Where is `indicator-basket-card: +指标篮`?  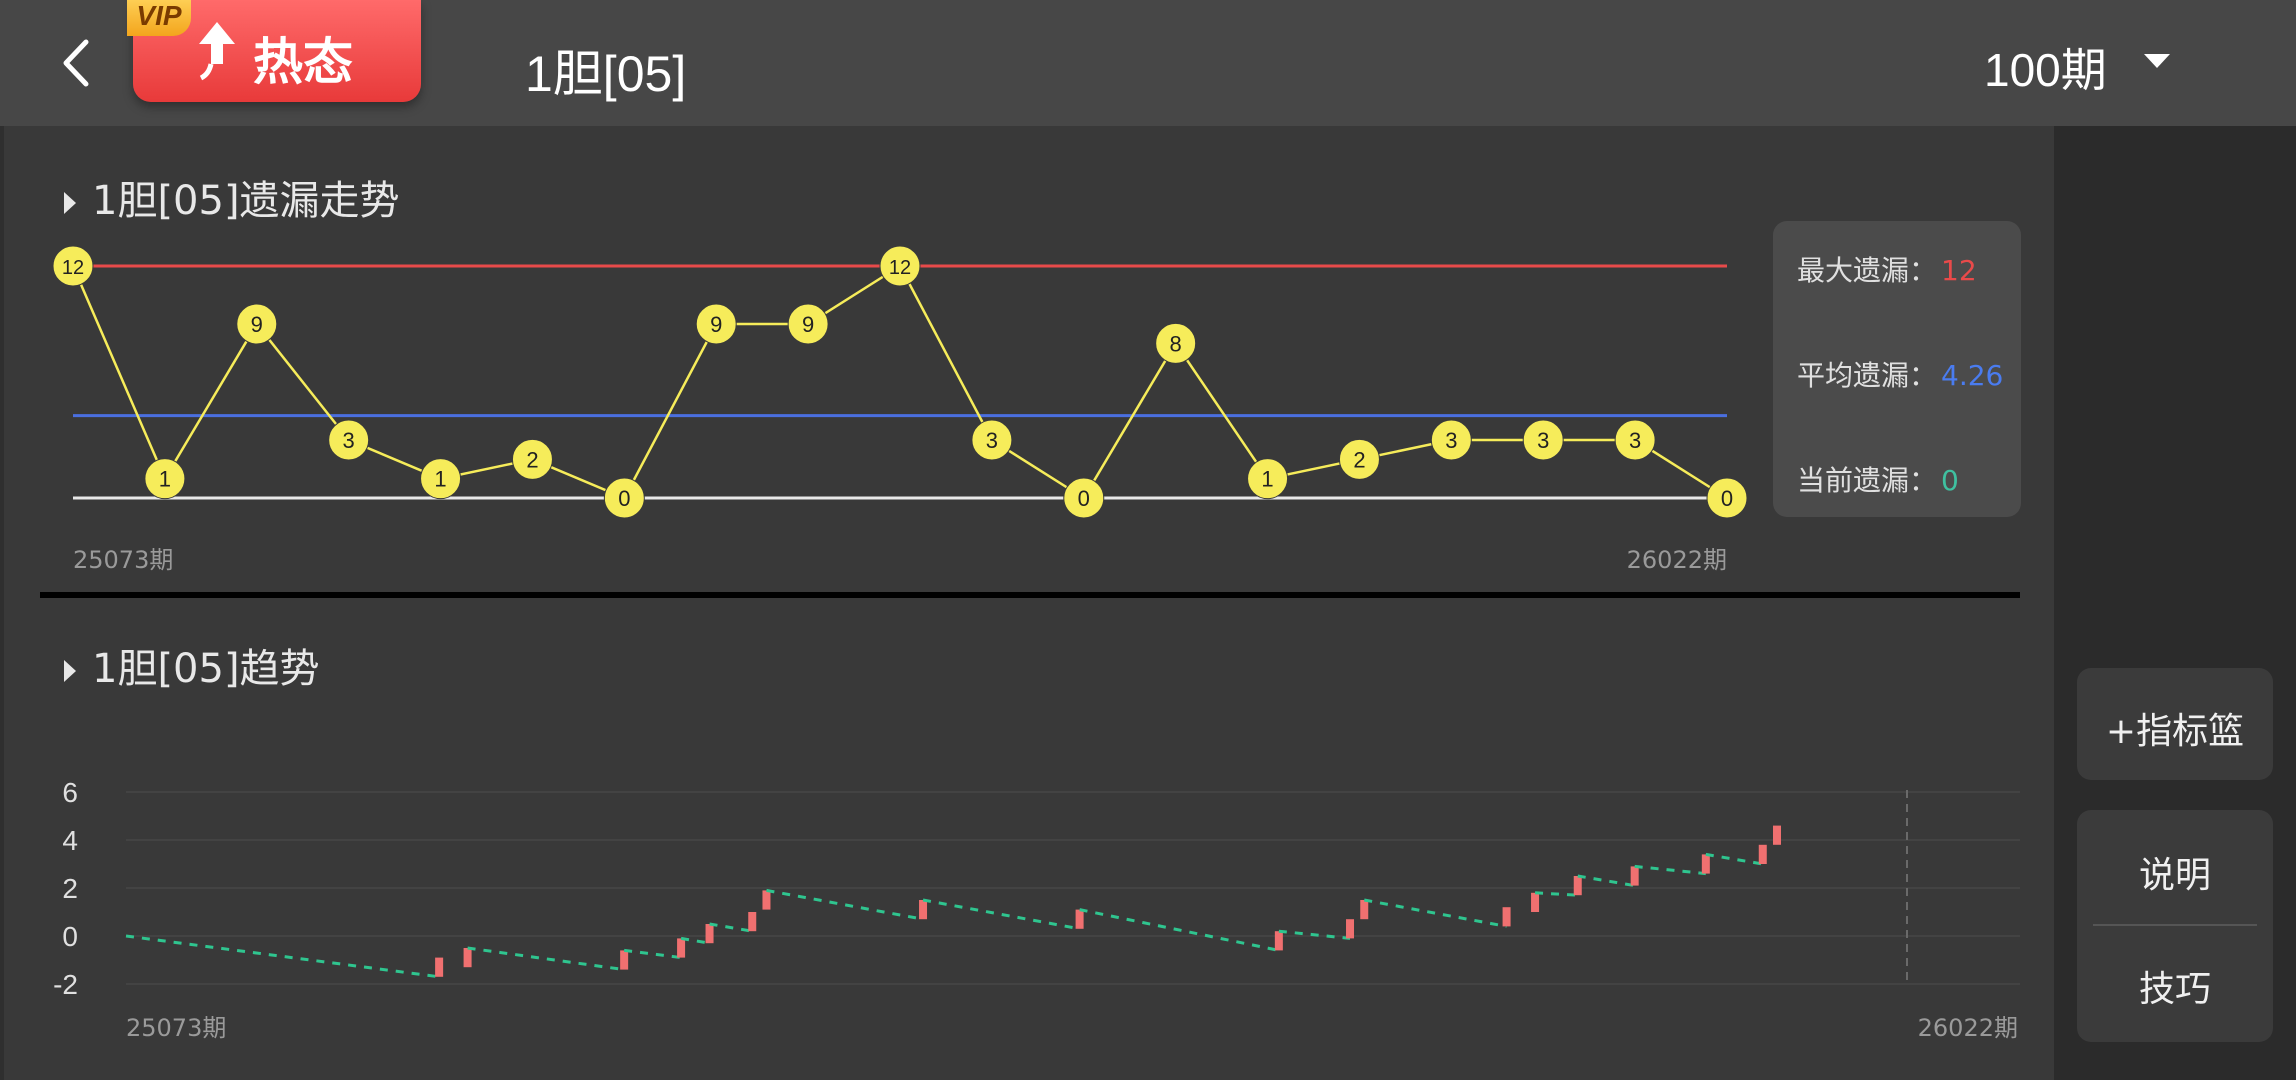
indicator-basket-card: +指标篮 is located at coordinates (2175, 724).